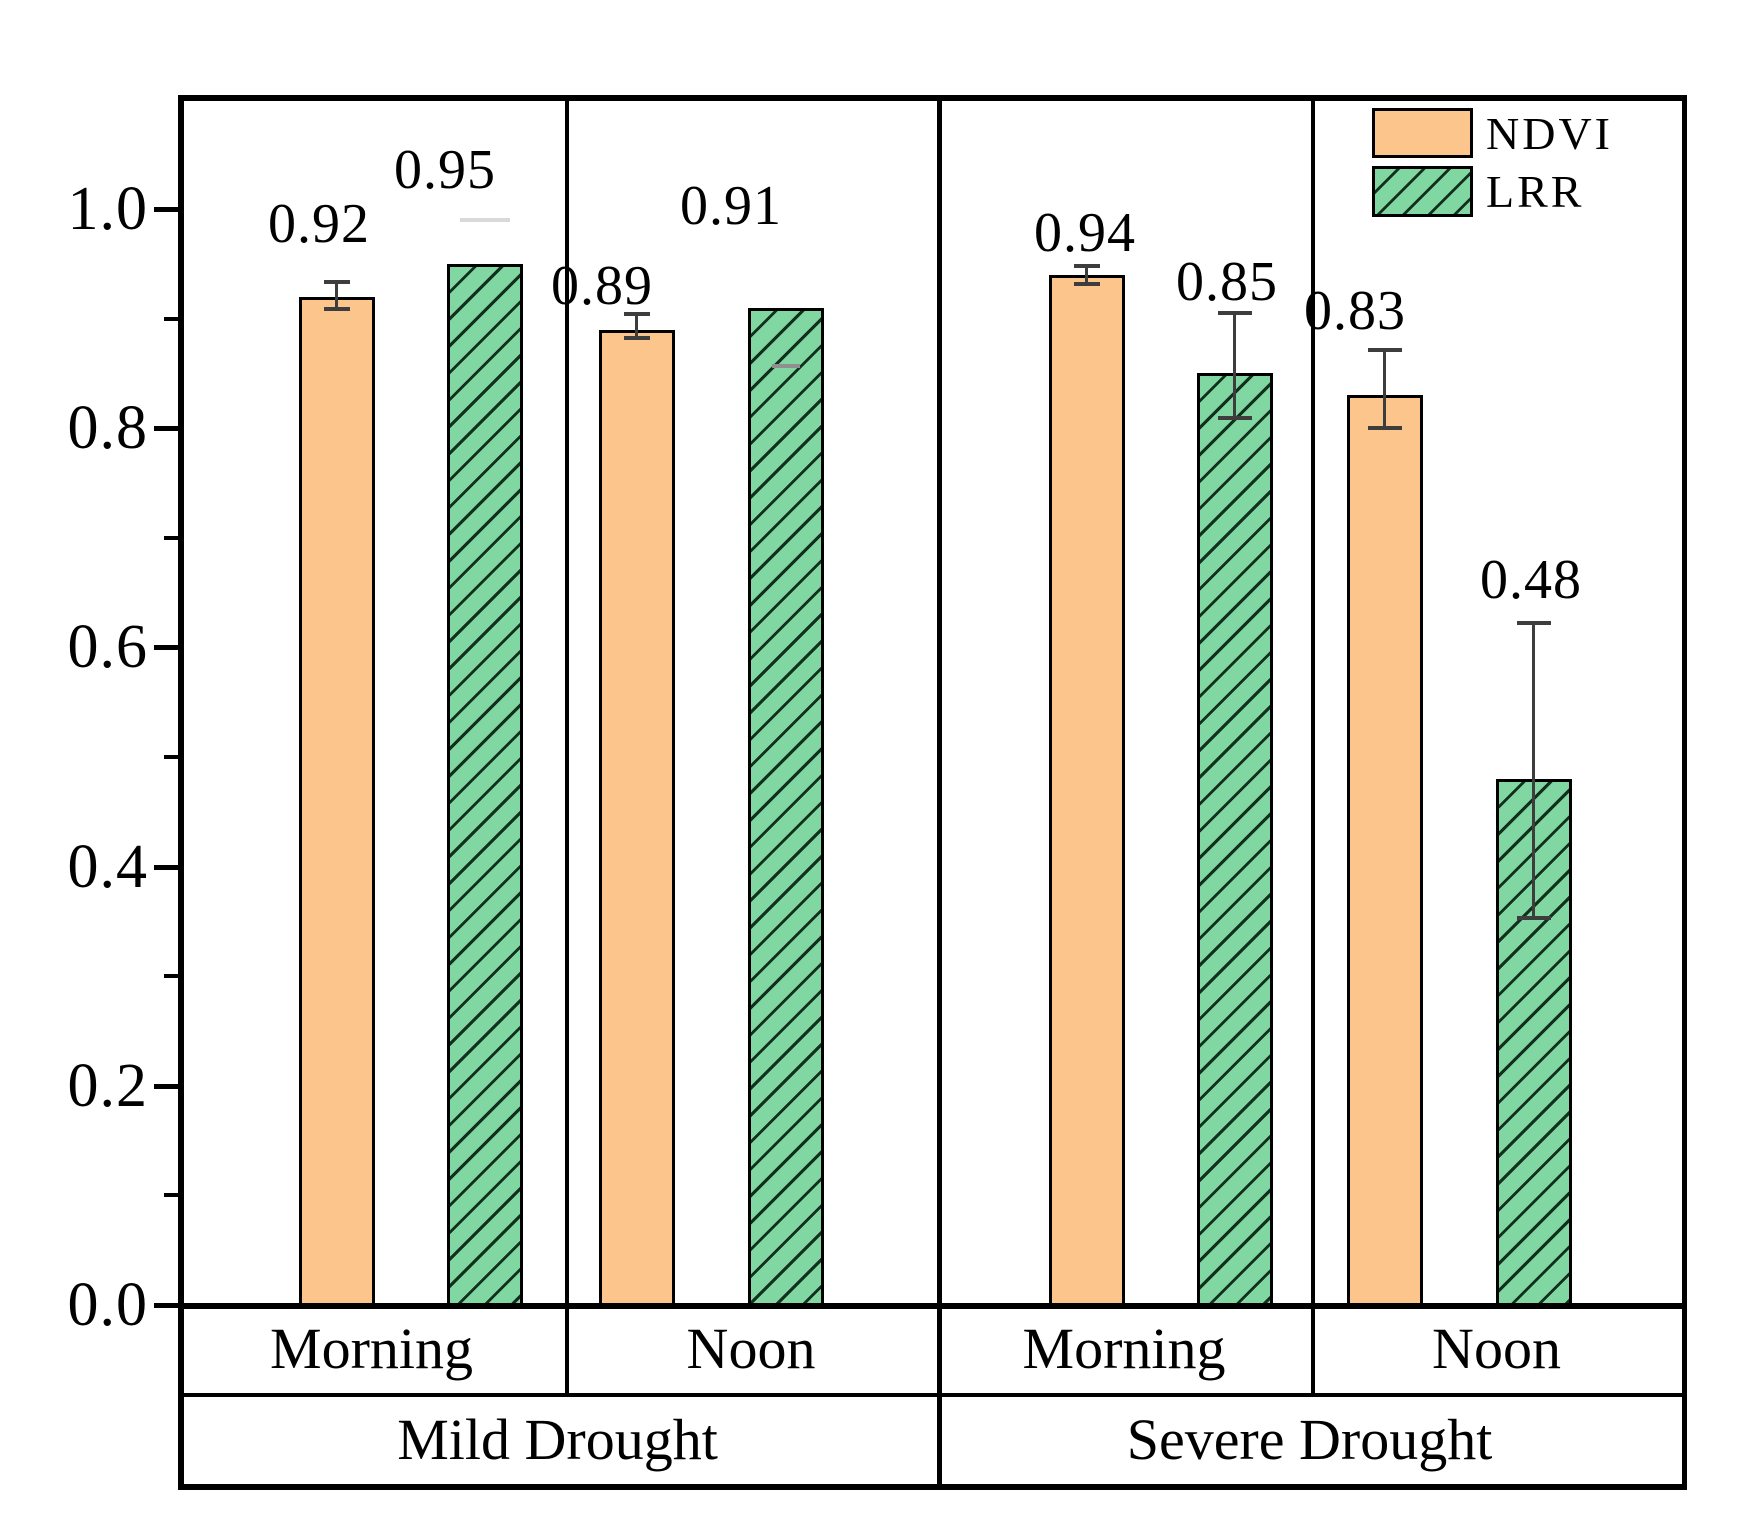 The width and height of the screenshot is (1741, 1532). Describe the element at coordinates (1684, 792) in the screenshot. I see `plot-right-border` at that location.